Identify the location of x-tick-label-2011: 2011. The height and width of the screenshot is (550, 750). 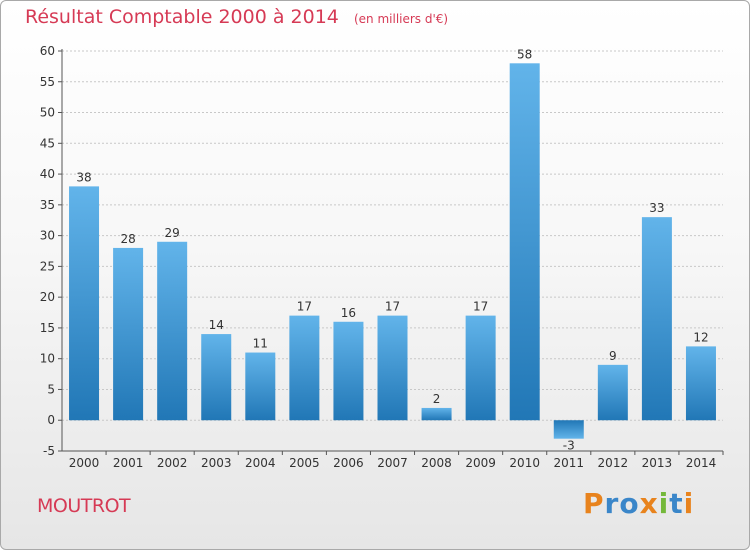
(568, 463).